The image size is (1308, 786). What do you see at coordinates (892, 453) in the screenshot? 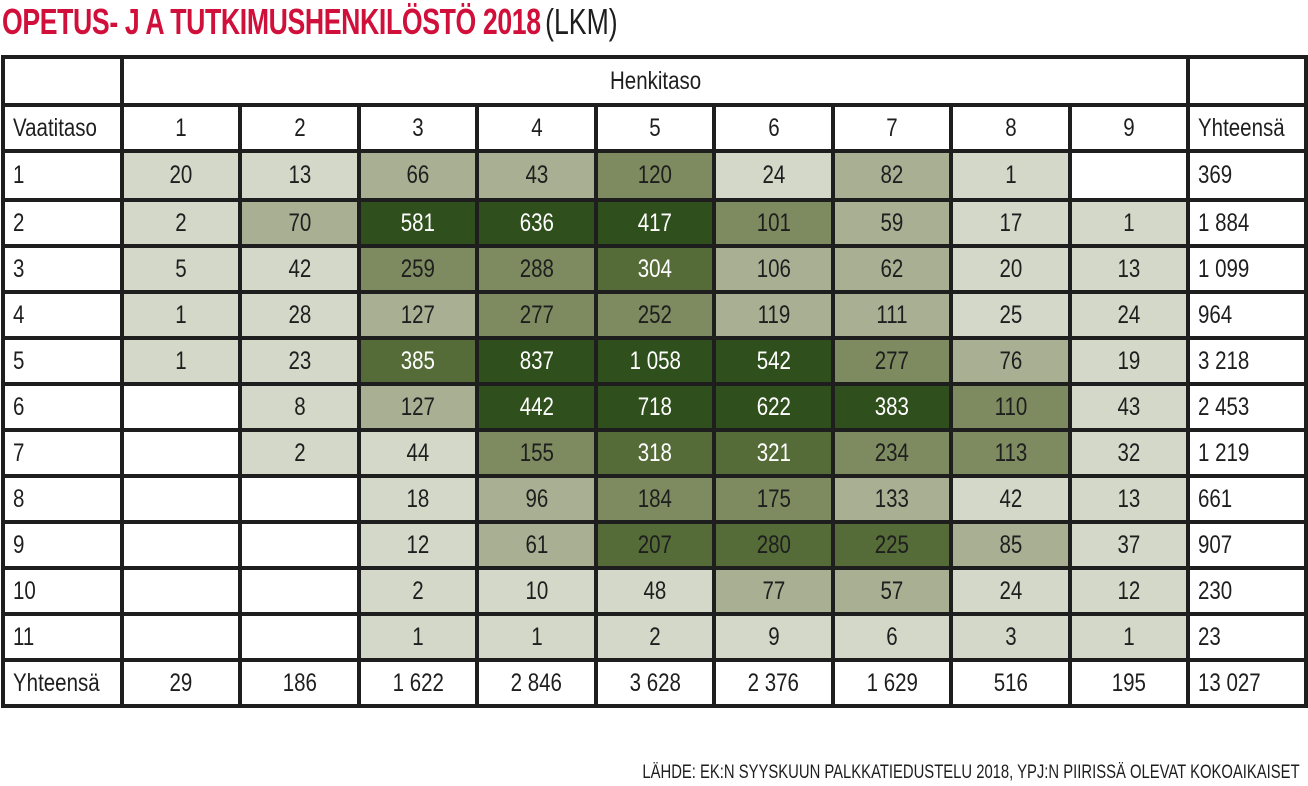
I see `heatmap-cell: 234` at bounding box center [892, 453].